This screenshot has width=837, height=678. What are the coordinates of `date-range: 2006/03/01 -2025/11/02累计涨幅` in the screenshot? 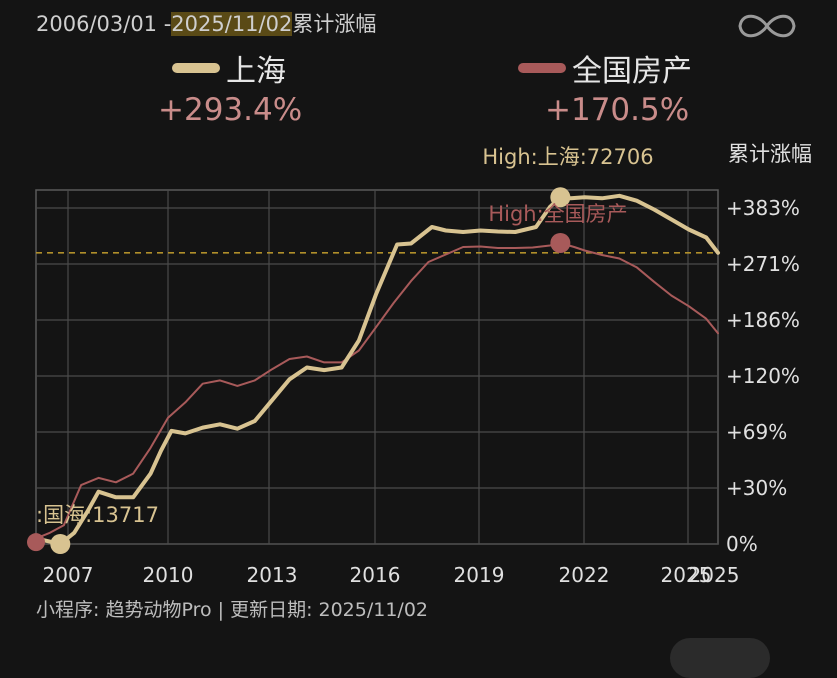 It's located at (206, 23).